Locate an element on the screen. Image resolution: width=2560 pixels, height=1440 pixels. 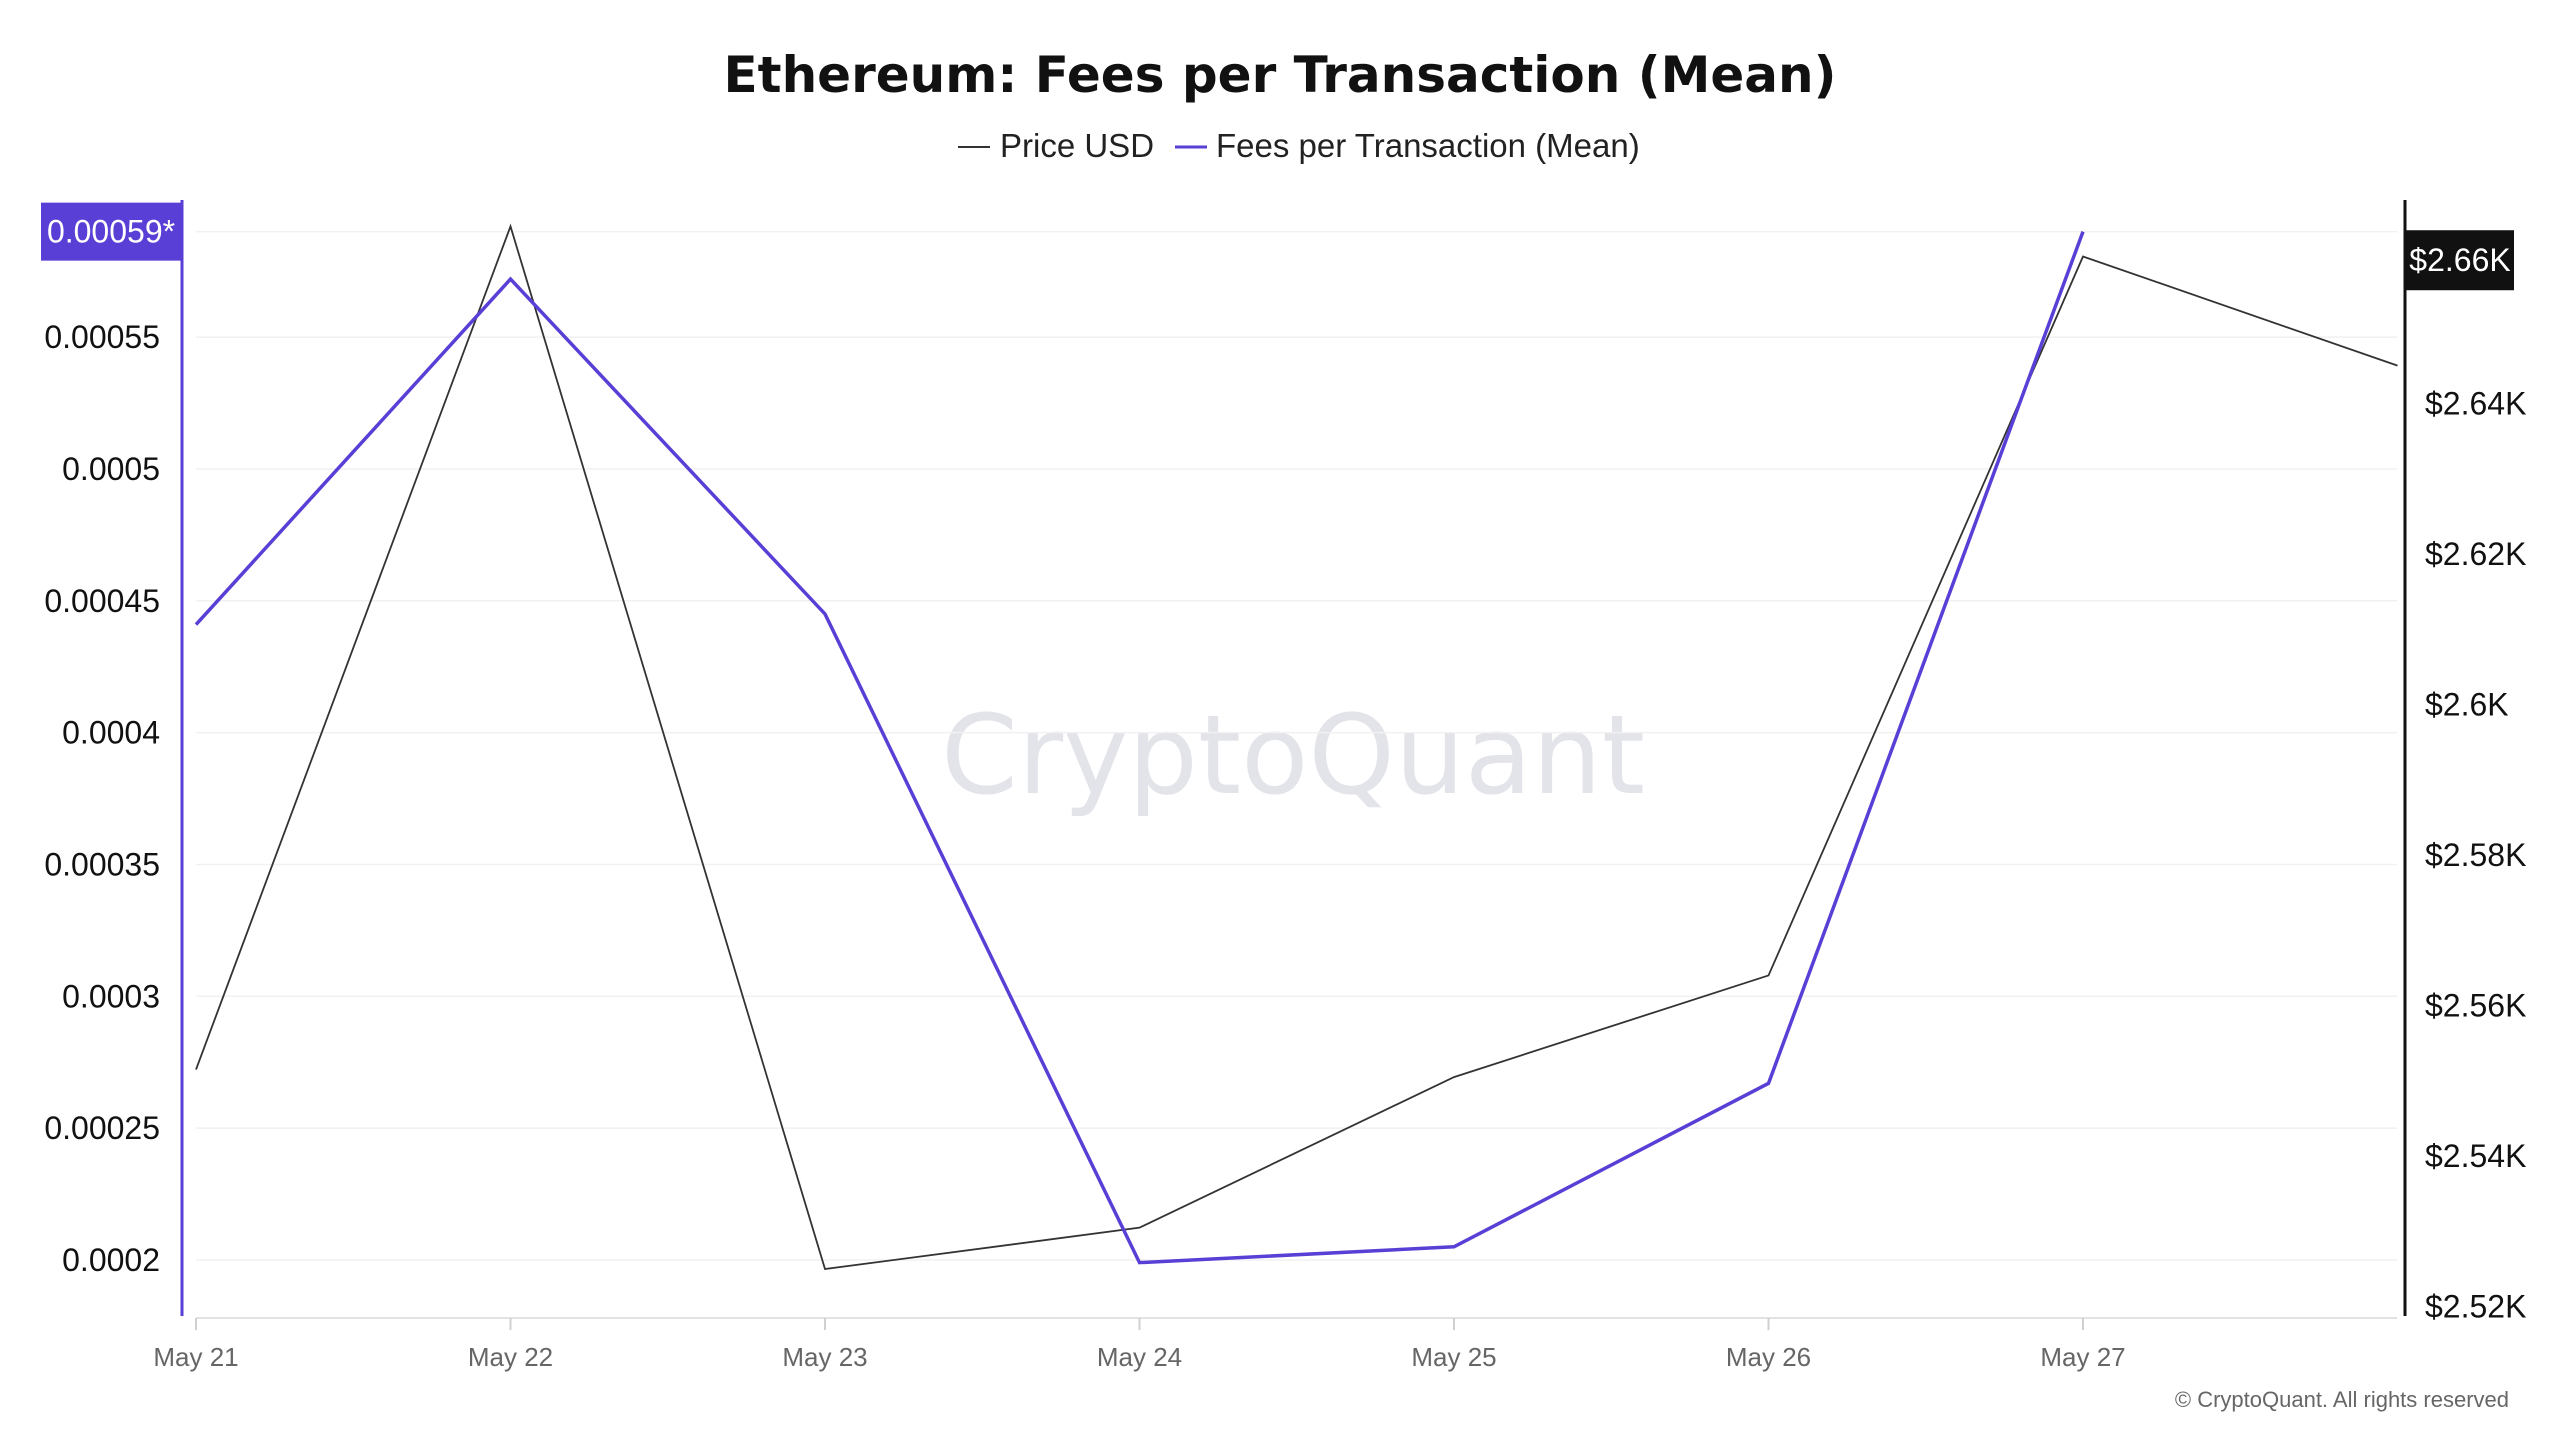
right-tick-label: $2.54K is located at coordinates (2475, 1156).